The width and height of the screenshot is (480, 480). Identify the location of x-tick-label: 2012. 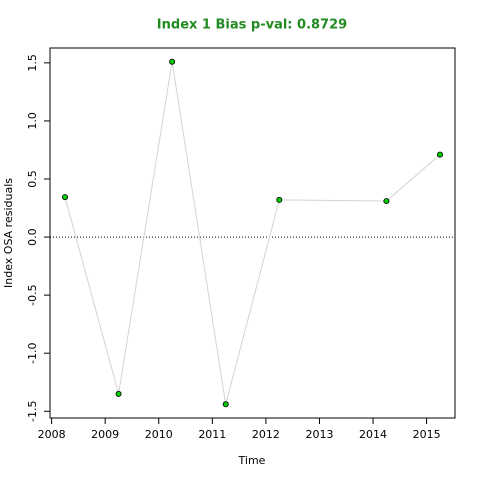
(266, 434).